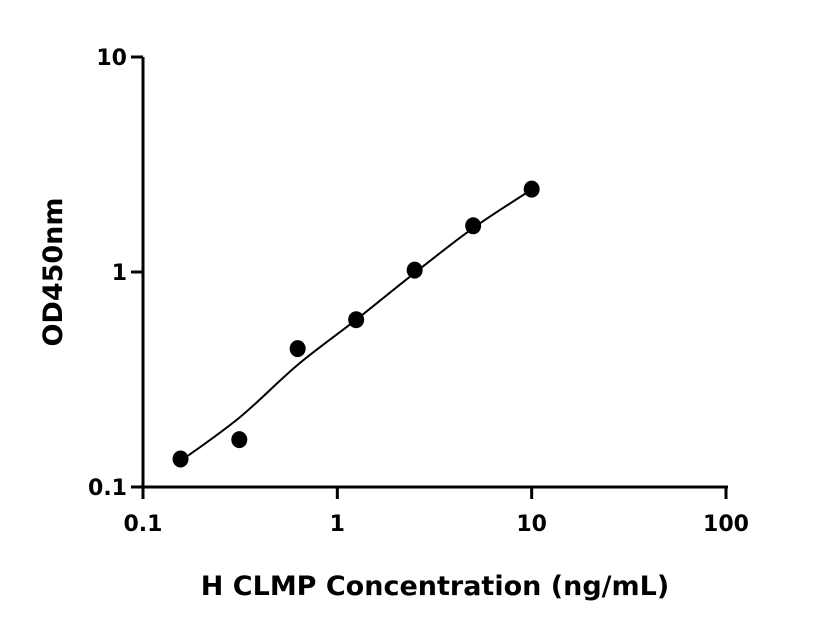  What do you see at coordinates (531, 524) in the screenshot?
I see `x-tick-label: 10` at bounding box center [531, 524].